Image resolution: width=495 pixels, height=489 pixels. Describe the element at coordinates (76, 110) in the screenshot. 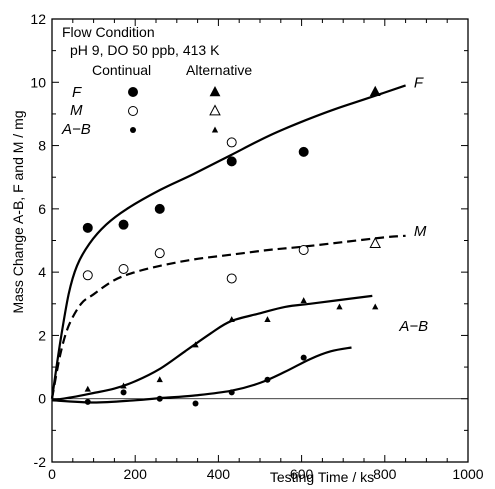

I see `legend-row-m-label: M` at that location.